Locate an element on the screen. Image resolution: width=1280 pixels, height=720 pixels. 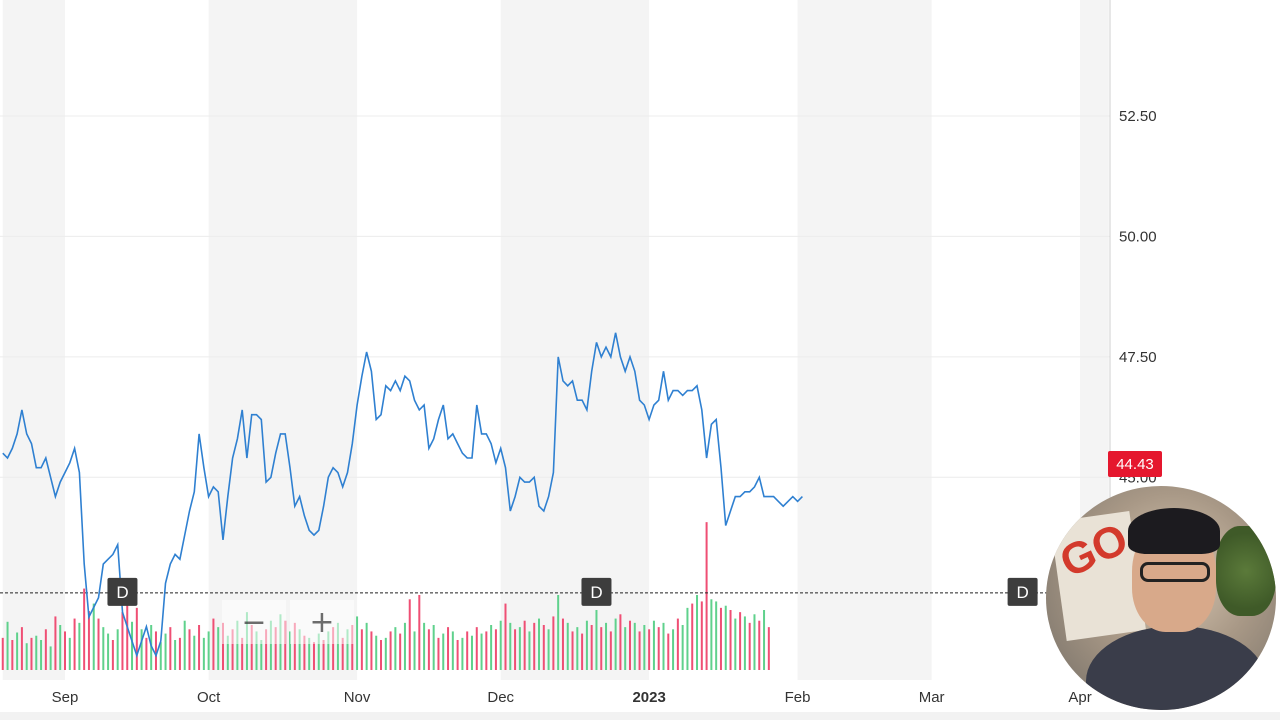
x-tick-label: 2023 is located at coordinates (648, 697).